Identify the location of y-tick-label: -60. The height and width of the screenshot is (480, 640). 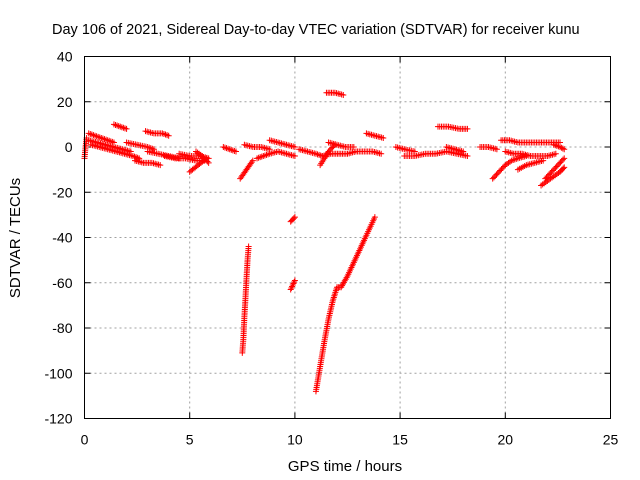
(62, 283).